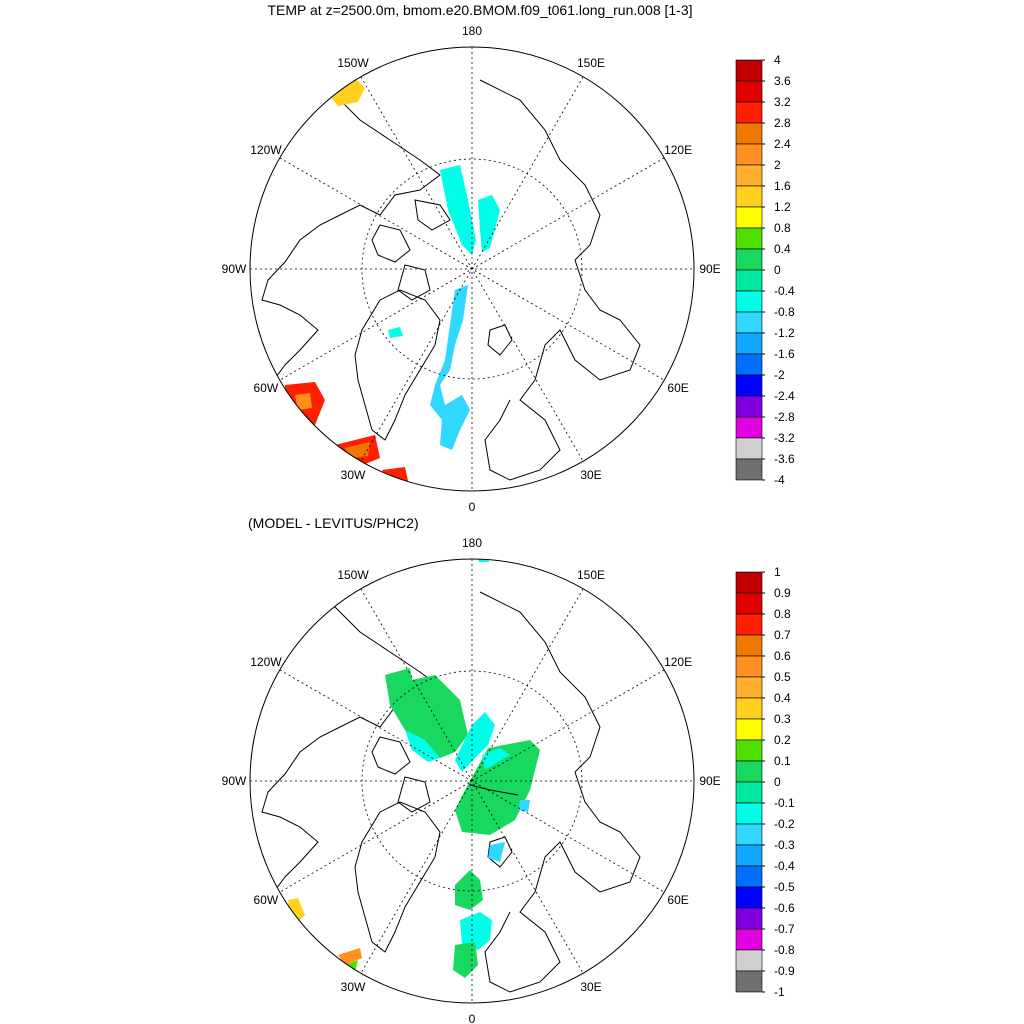  What do you see at coordinates (784, 845) in the screenshot?
I see `colorbar-label: -0.3` at bounding box center [784, 845].